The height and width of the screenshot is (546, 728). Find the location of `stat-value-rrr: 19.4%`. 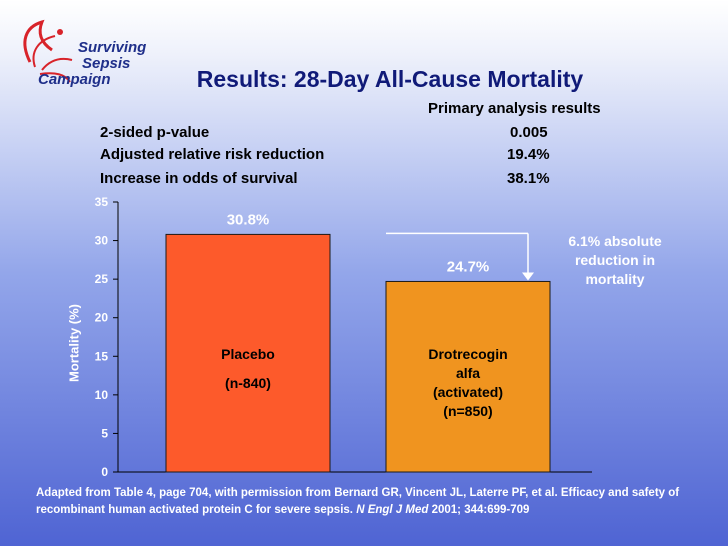

stat-value-rrr: 19.4% is located at coordinates (528, 154).